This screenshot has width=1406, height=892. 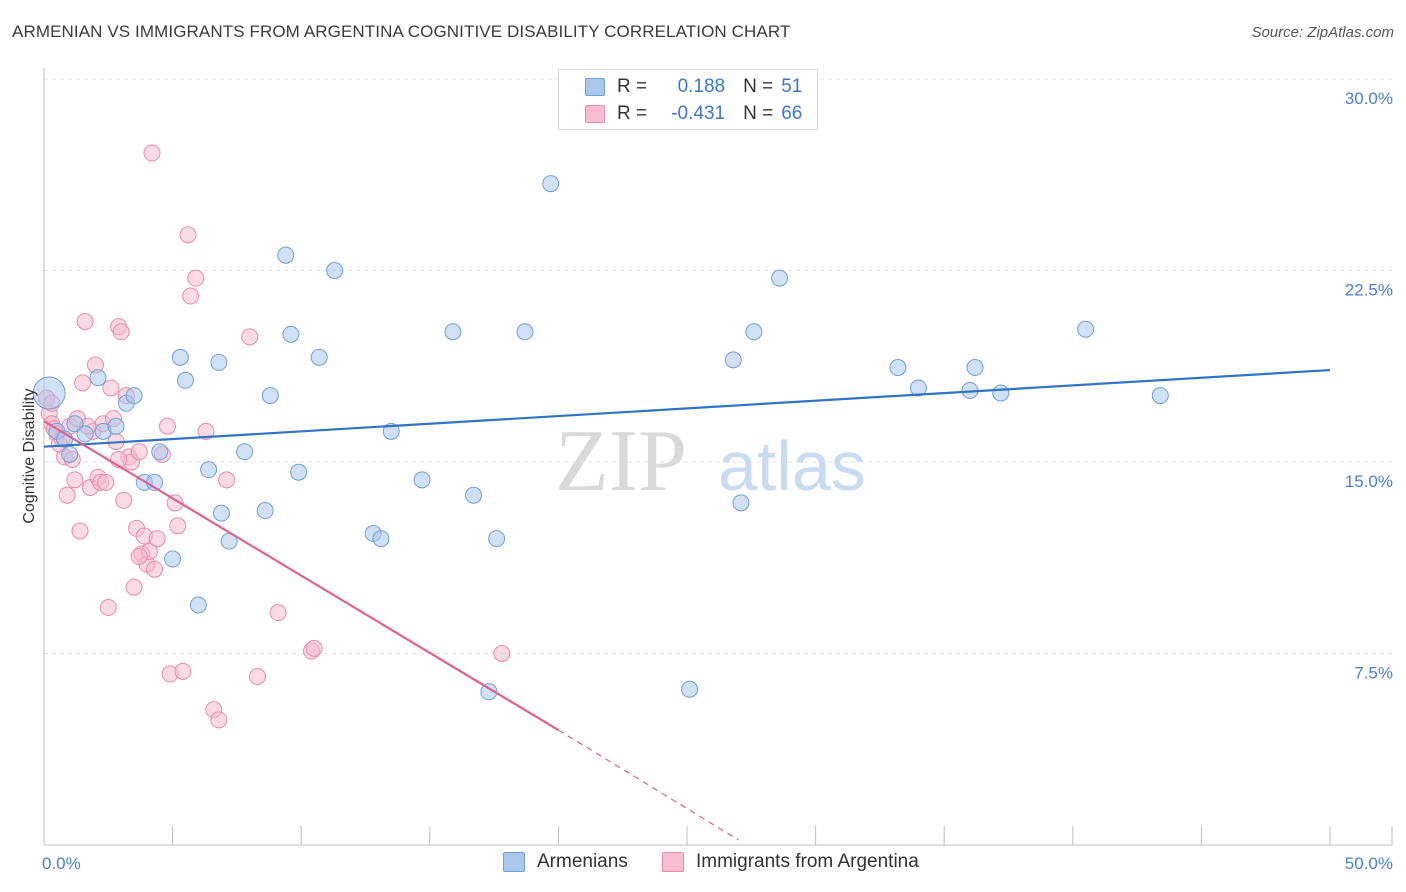 I want to click on watermark-zip: ZIP, so click(x=621, y=461).